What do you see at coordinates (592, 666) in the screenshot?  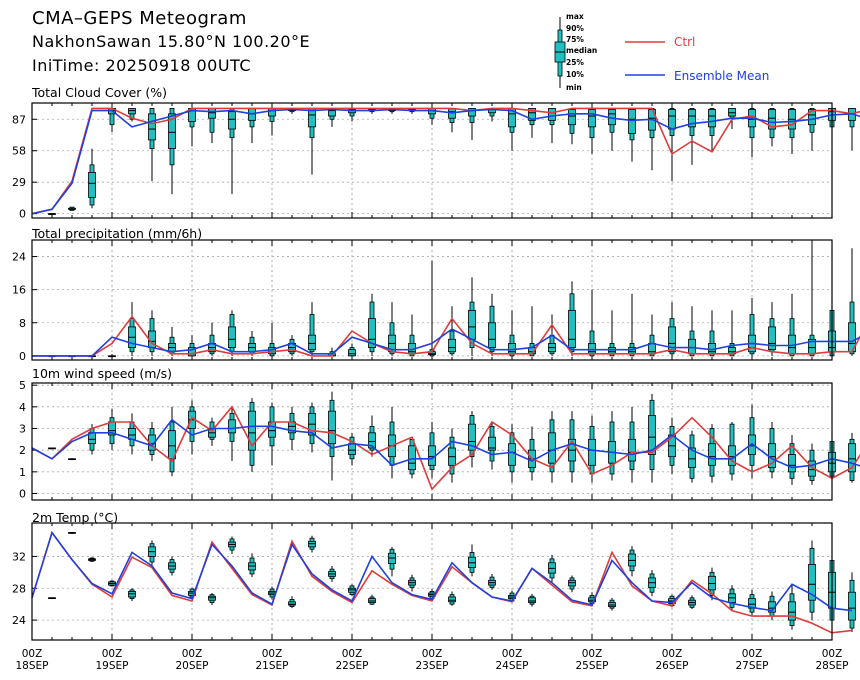 I see `x-tick-date: 25SEP` at bounding box center [592, 666].